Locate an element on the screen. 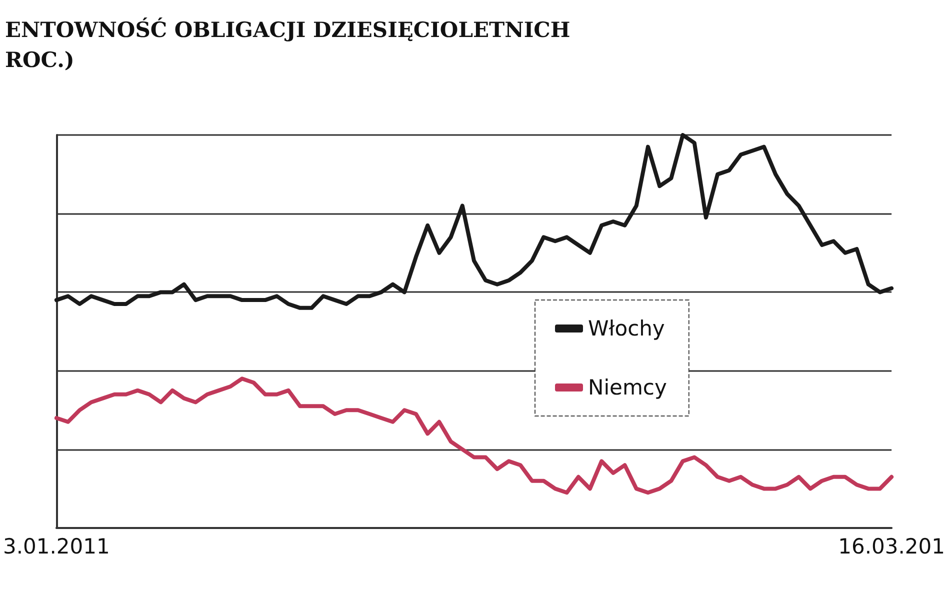  legend-label: Niemcy is located at coordinates (627, 388).